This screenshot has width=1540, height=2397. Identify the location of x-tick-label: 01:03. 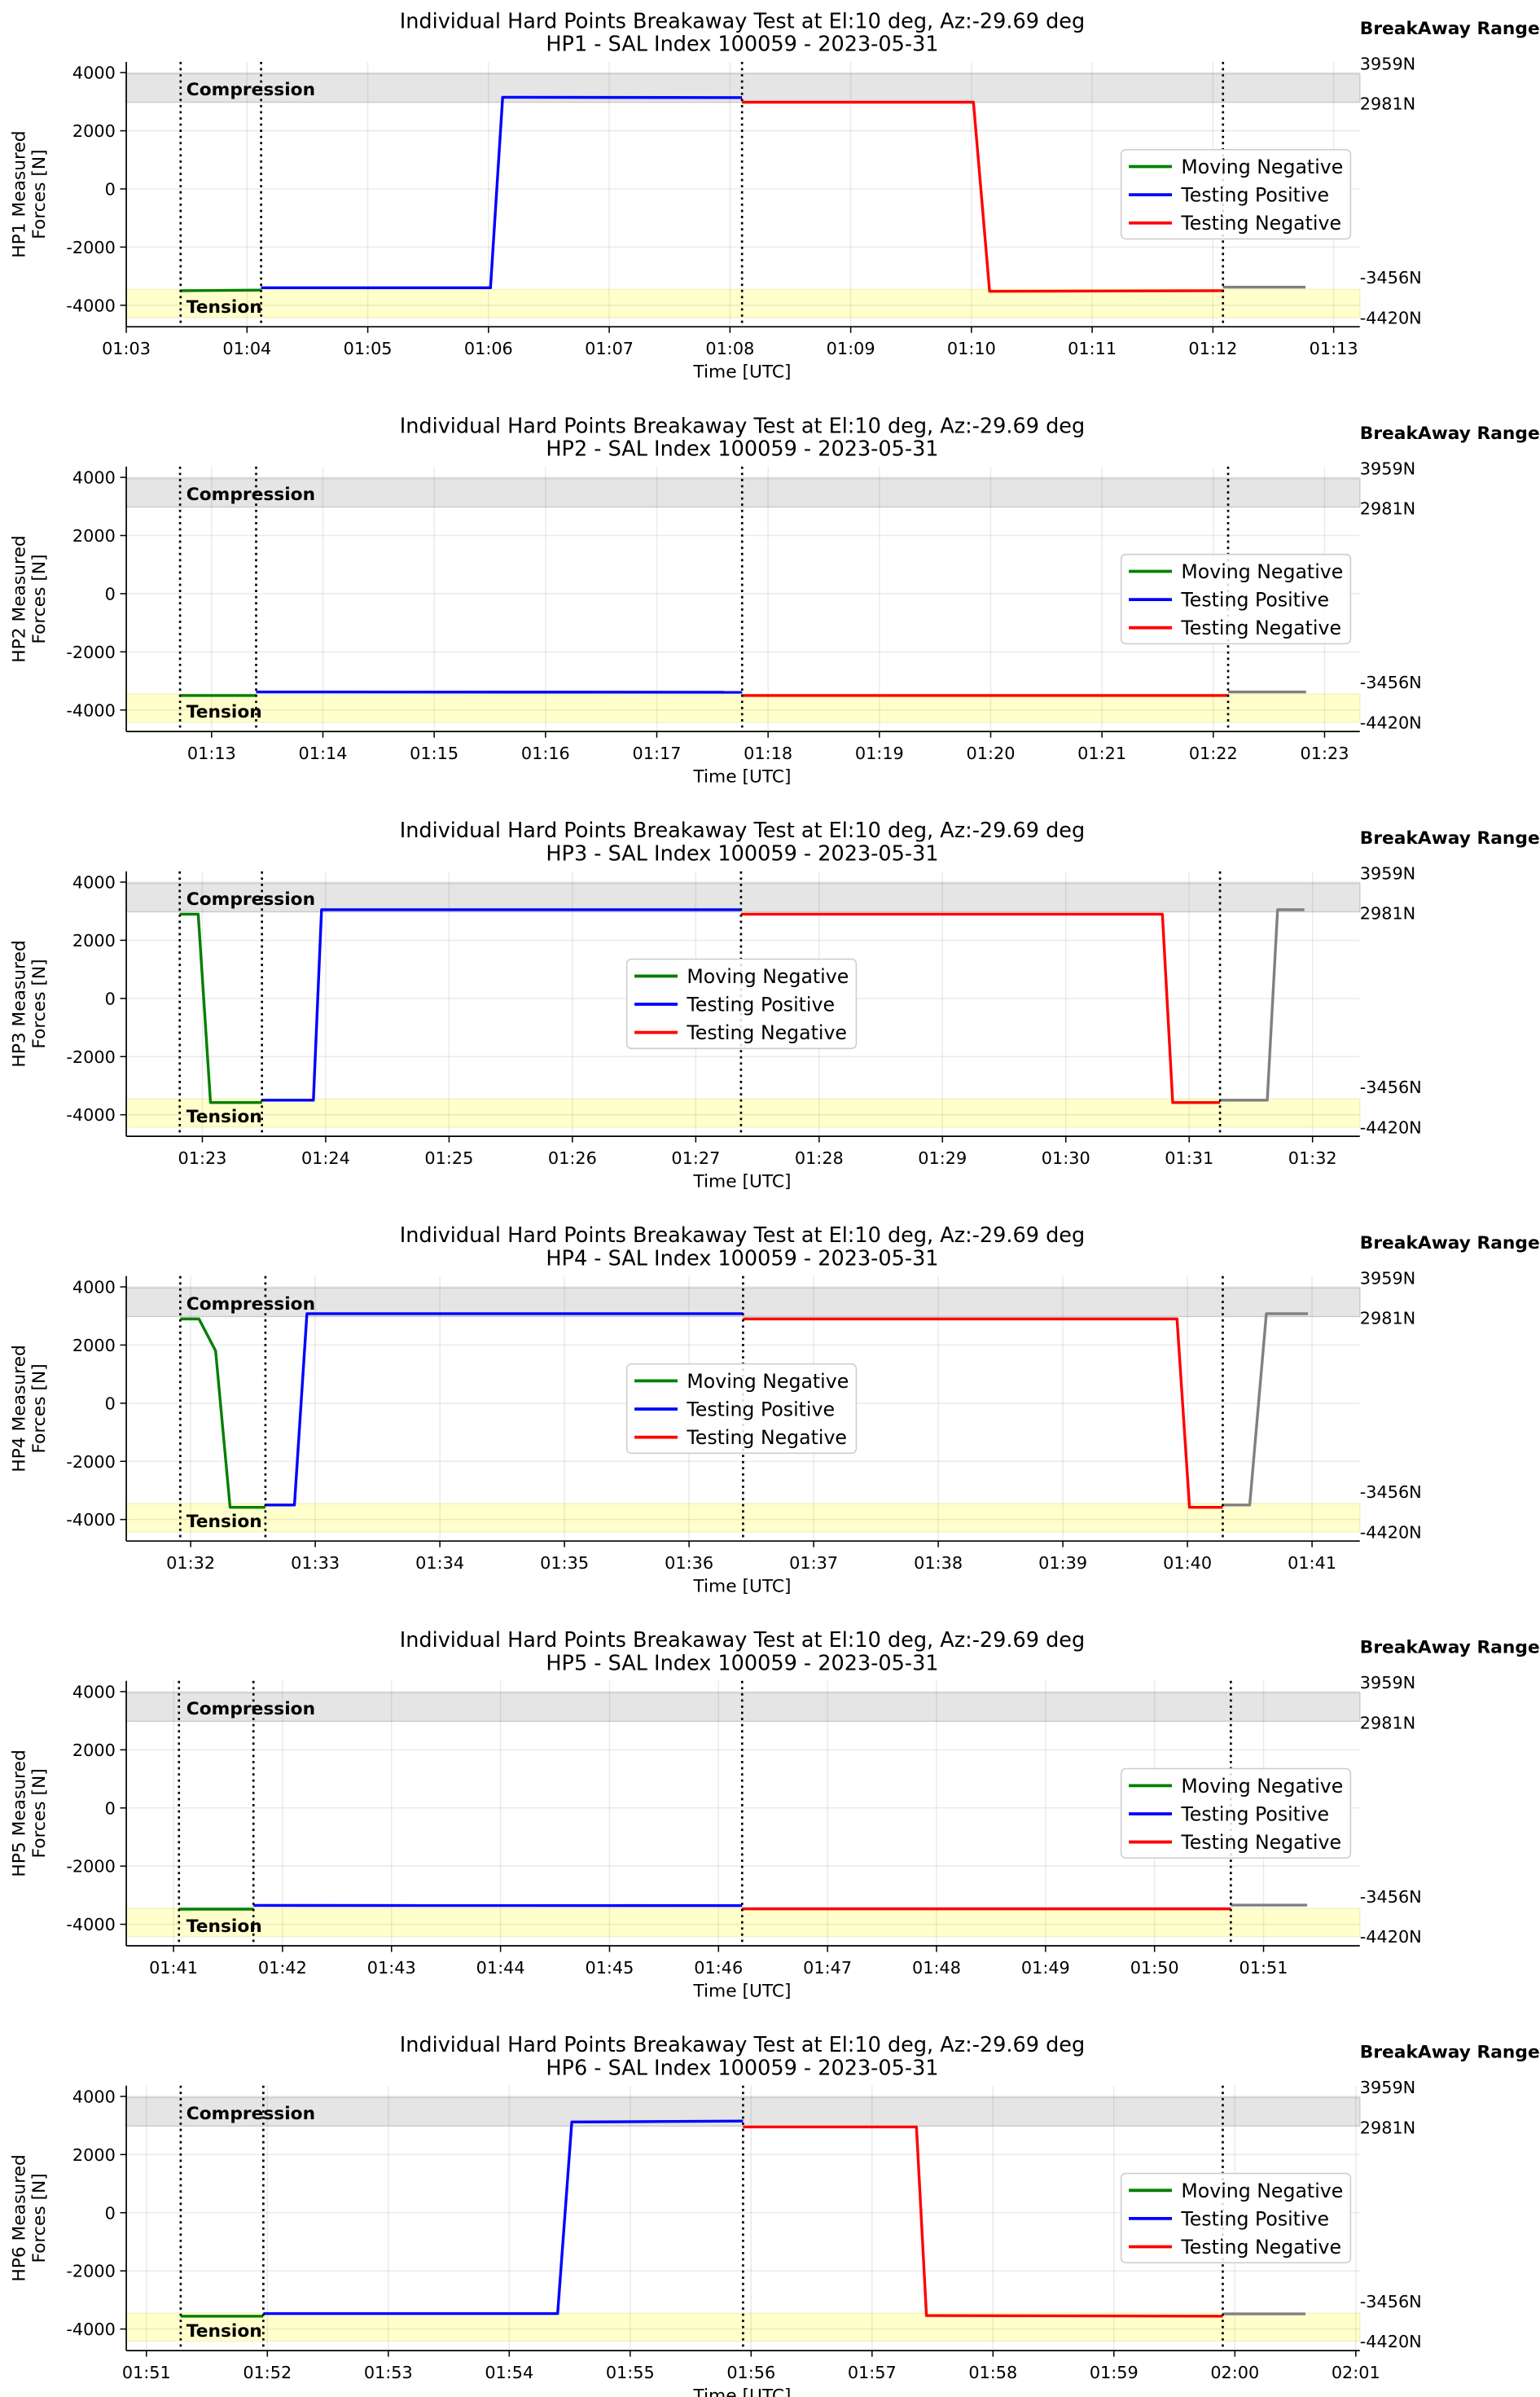
(126, 348).